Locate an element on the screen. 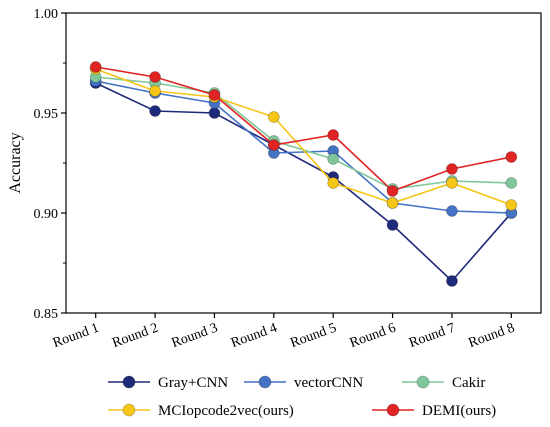 The width and height of the screenshot is (550, 427). legend-label: DEMI(ours) is located at coordinates (459, 411).